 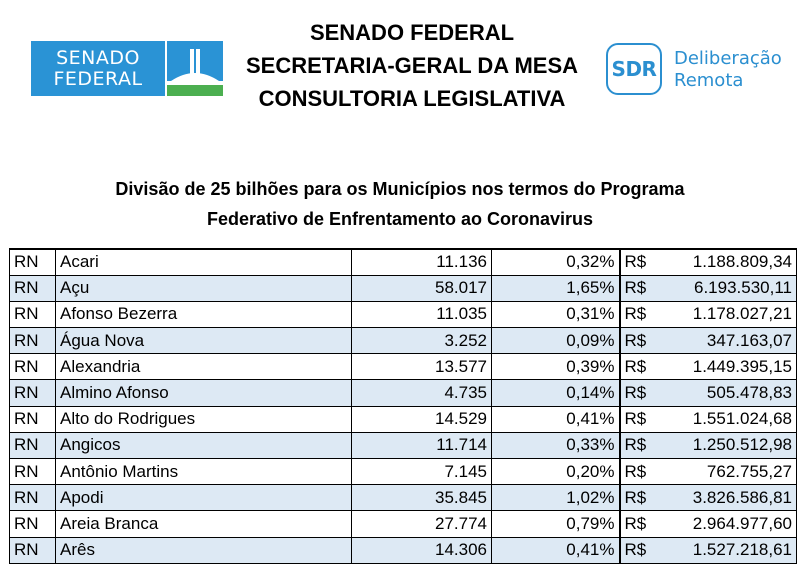 What do you see at coordinates (728, 261) in the screenshot?
I see `amount-cell: 1.188.809,34` at bounding box center [728, 261].